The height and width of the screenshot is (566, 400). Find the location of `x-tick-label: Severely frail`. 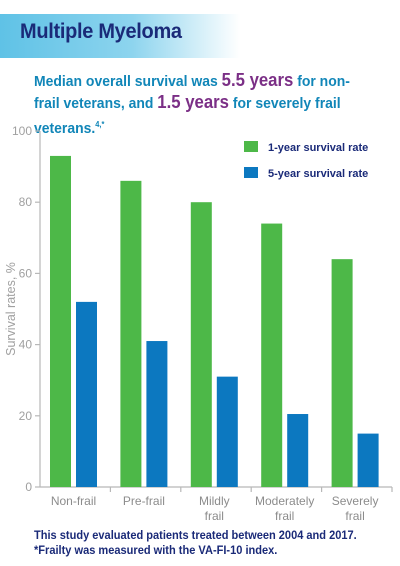

x-tick-label: Severely frail is located at coordinates (355, 508).